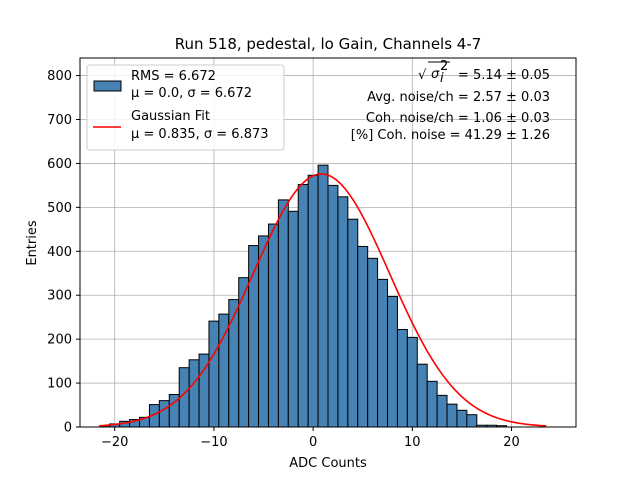  What do you see at coordinates (107, 86) in the screenshot?
I see `legend-swatch-rms` at bounding box center [107, 86].